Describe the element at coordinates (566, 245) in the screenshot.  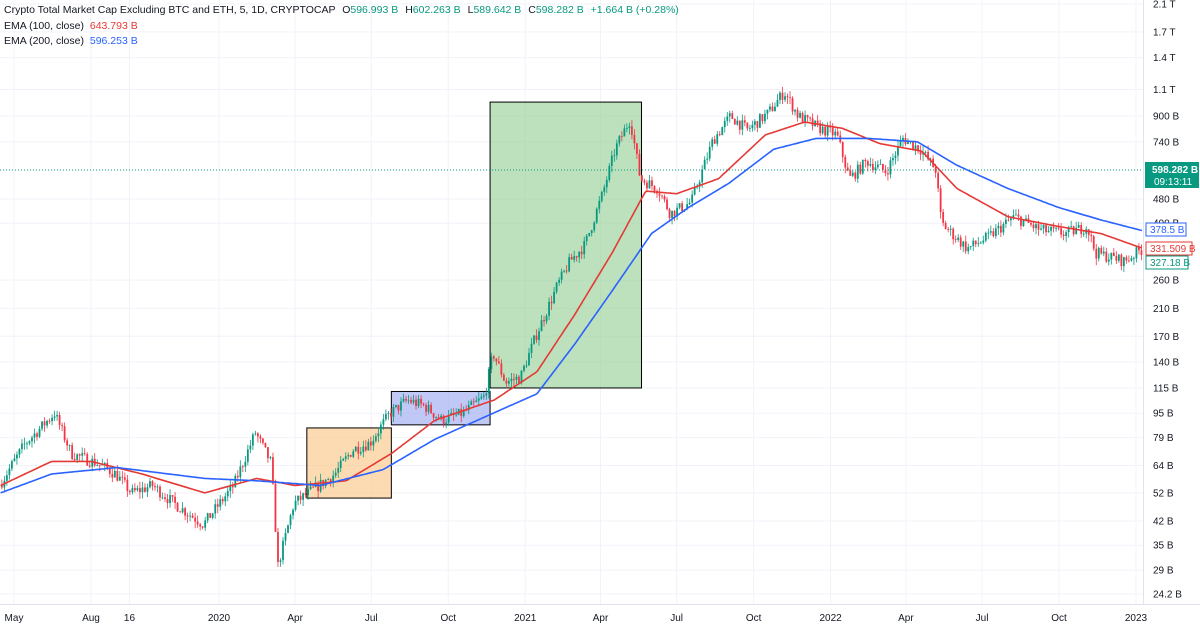
I see `green-box` at that location.